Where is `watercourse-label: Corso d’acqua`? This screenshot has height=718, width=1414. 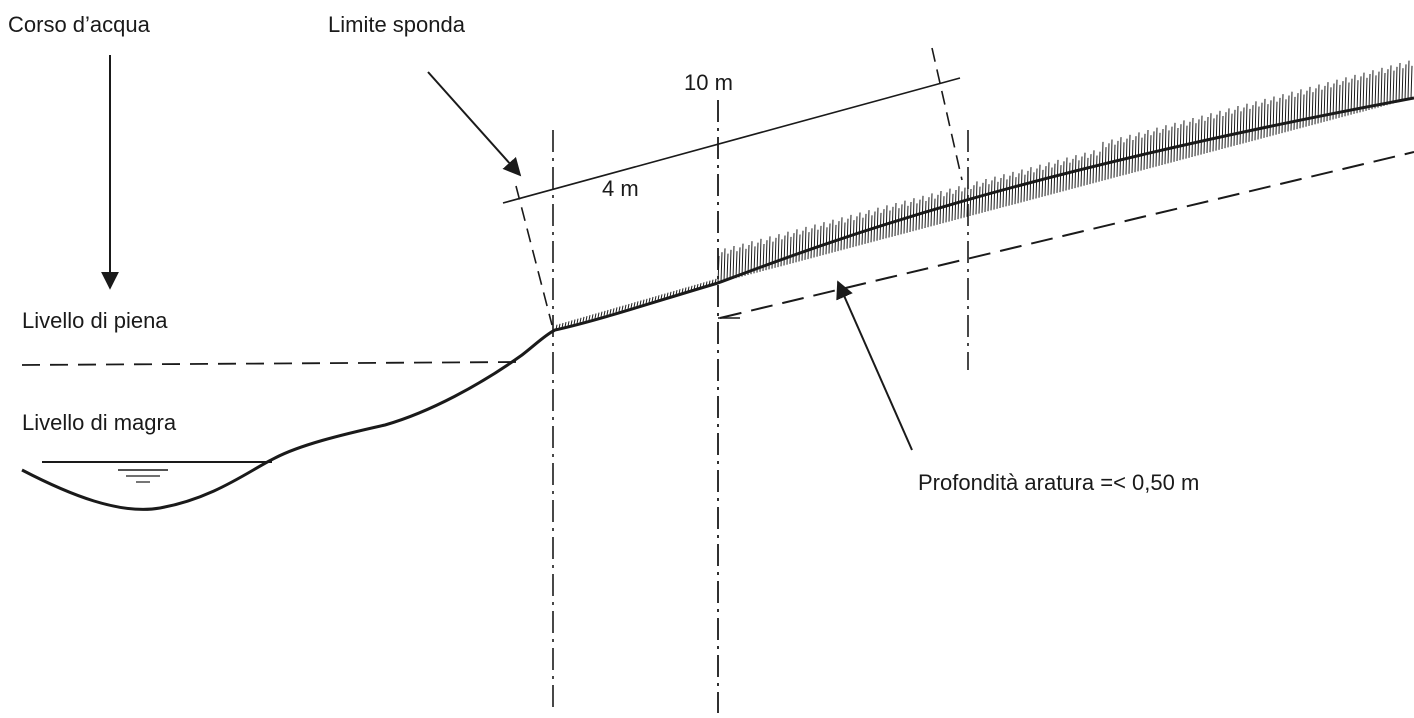
watercourse-label: Corso d’acqua is located at coordinates (79, 24).